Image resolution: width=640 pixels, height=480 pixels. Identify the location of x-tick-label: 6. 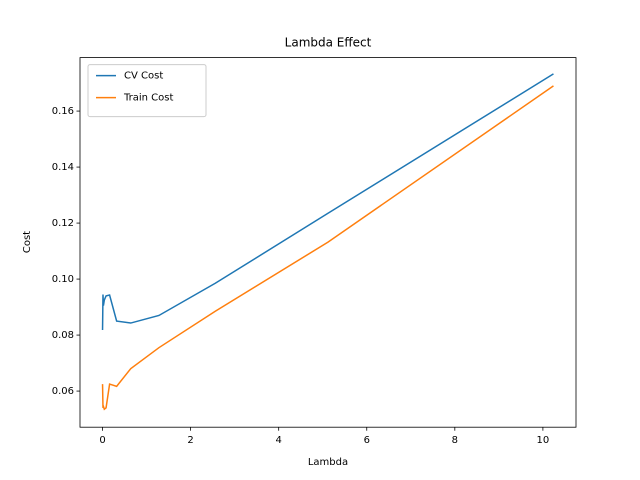
(367, 440).